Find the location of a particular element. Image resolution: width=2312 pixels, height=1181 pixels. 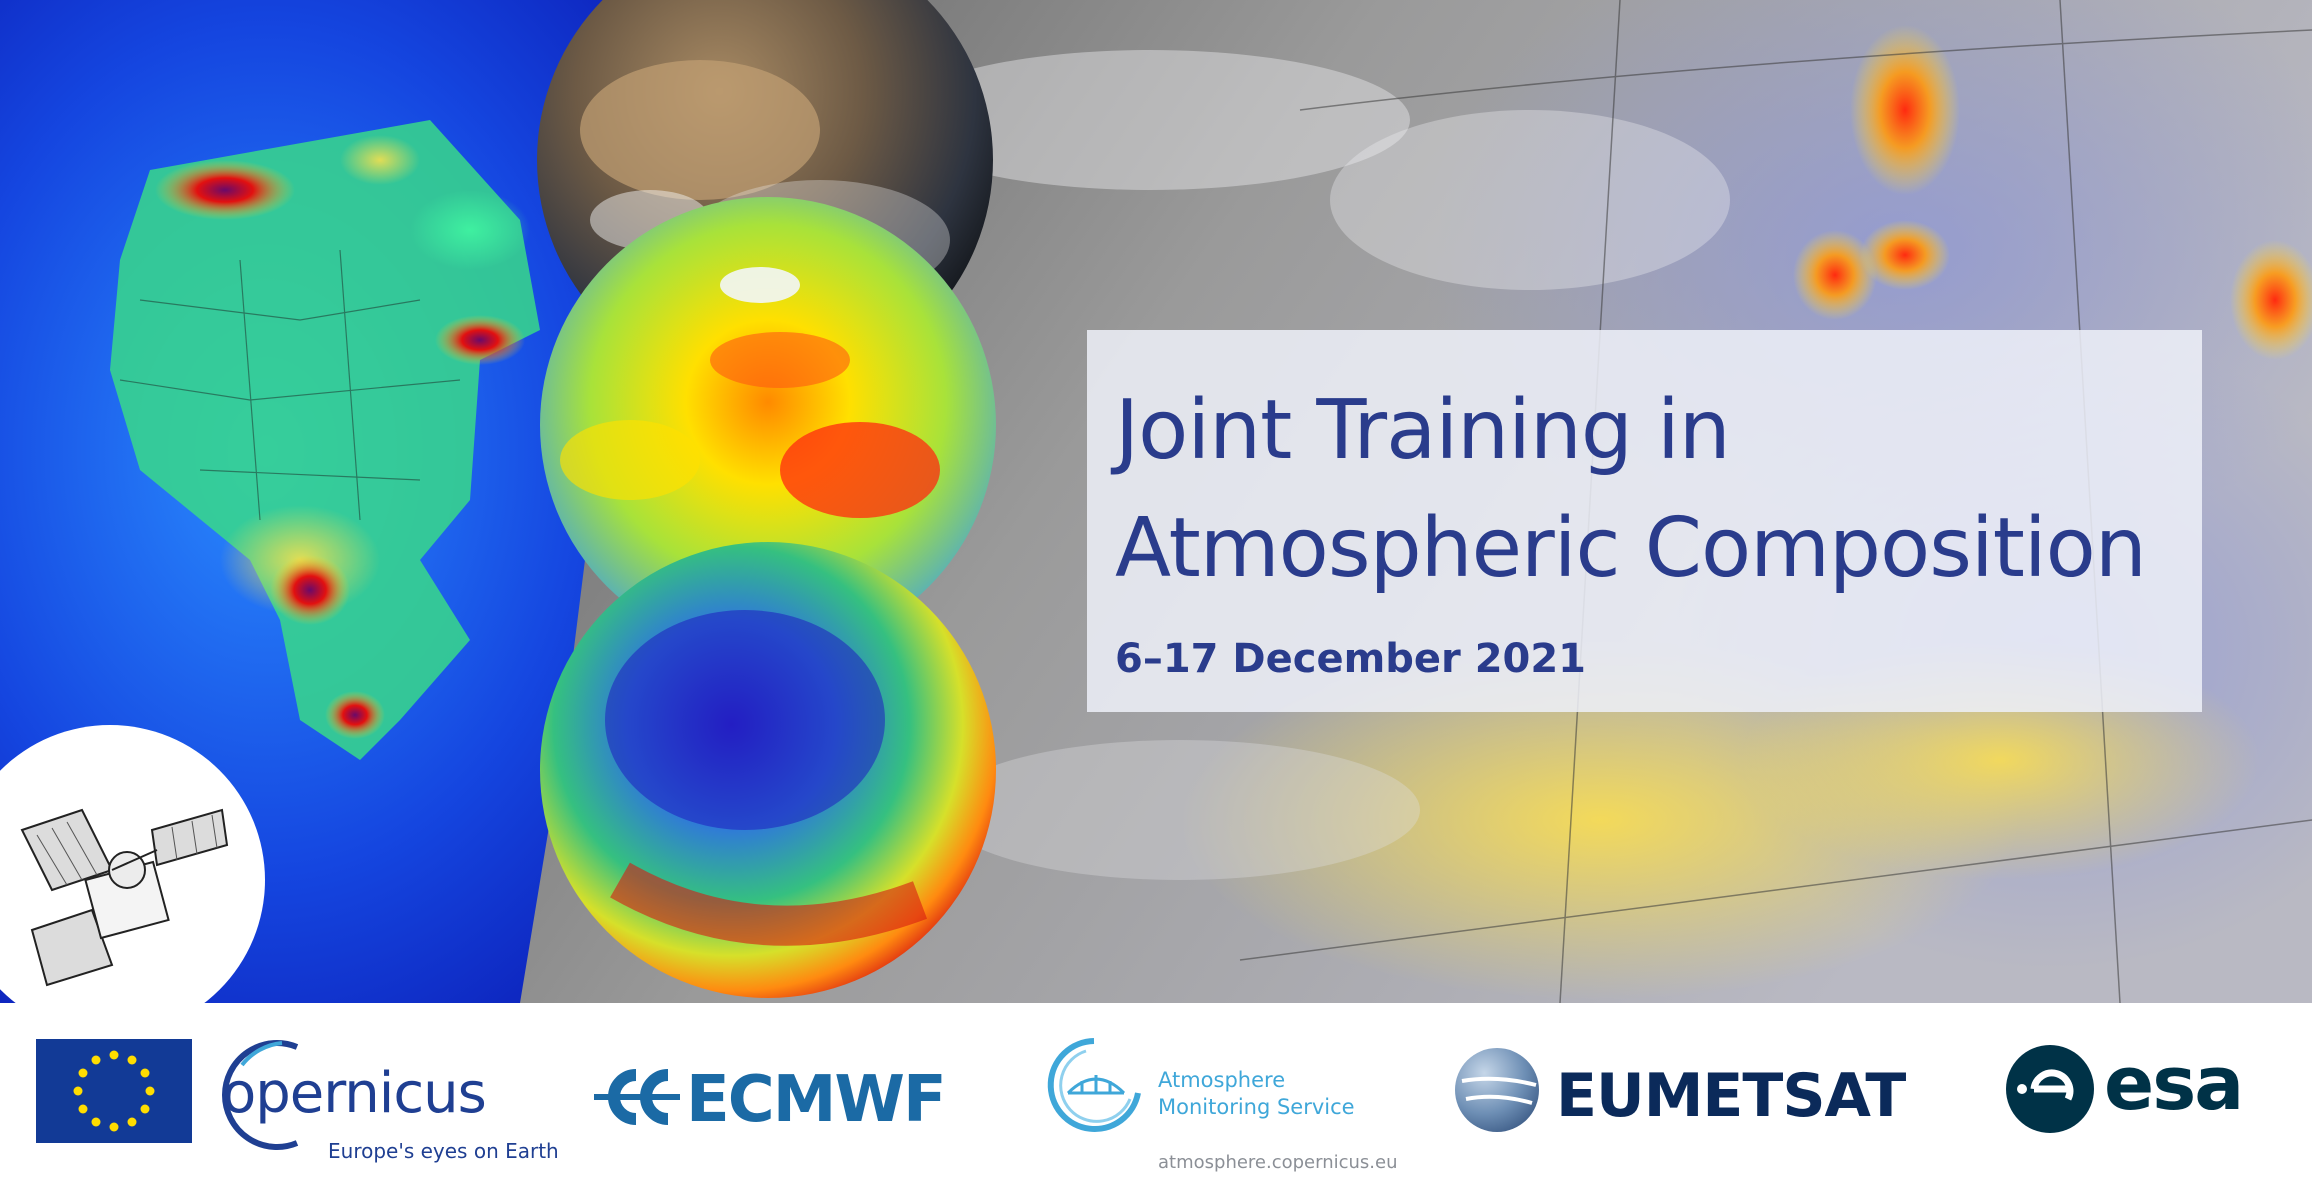

event-date: 6–17 December 2021 is located at coordinates (1351, 659).